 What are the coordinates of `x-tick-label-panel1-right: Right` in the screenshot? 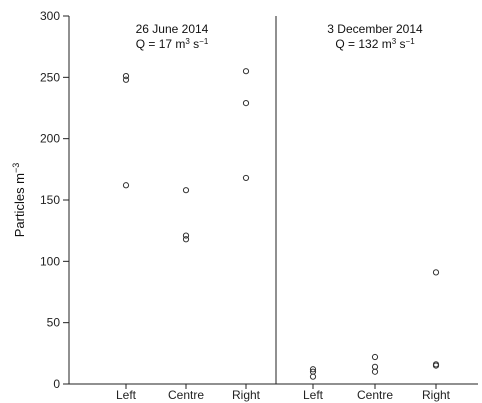 It's located at (246, 395).